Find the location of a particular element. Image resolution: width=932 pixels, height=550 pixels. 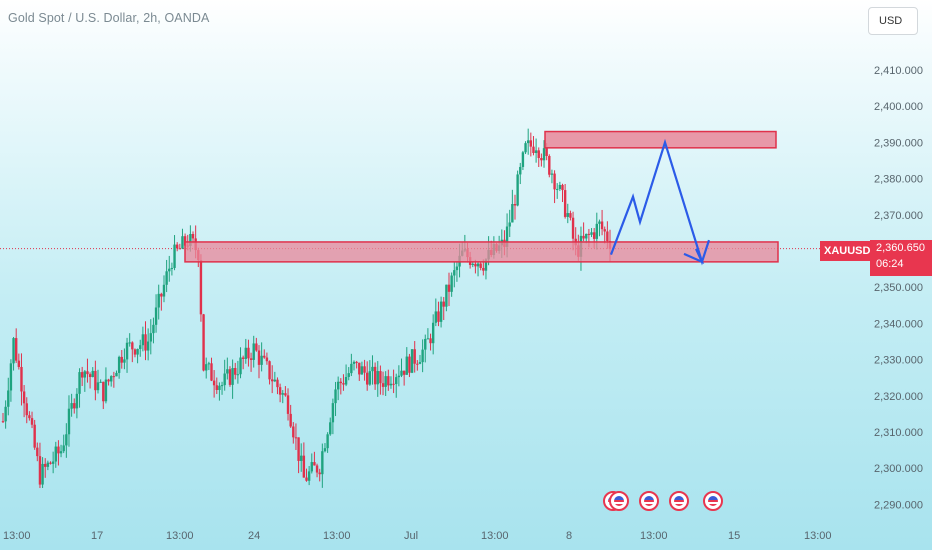

projection-arrowhead is located at coordinates (694, 256).